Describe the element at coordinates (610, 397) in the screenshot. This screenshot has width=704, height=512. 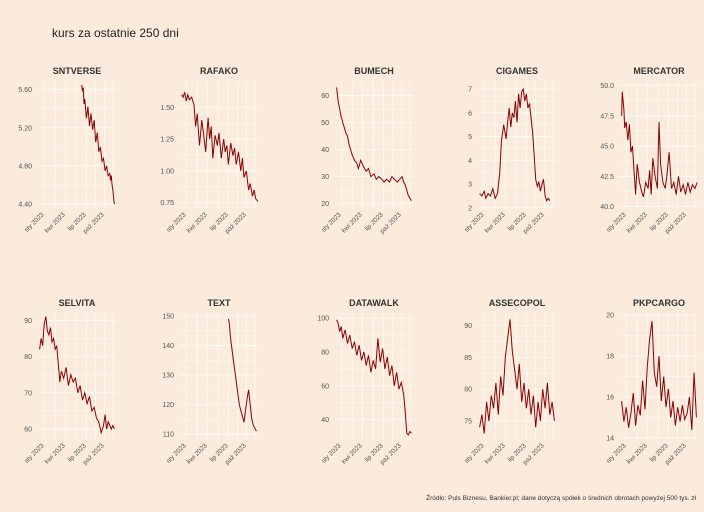
I see `y-tick-label: 16` at that location.